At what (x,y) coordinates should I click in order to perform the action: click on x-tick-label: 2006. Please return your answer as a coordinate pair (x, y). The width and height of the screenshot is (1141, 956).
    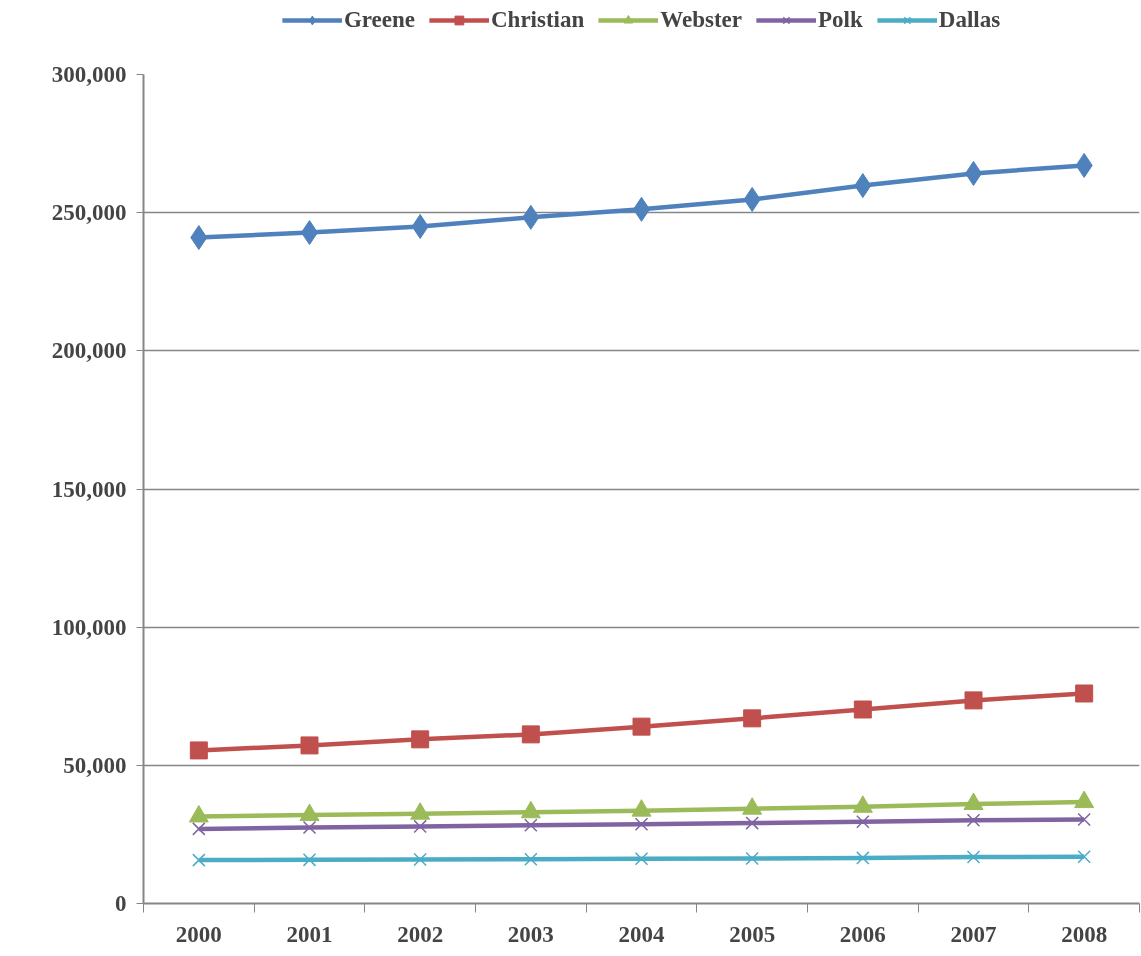
    Looking at the image, I should click on (862, 934).